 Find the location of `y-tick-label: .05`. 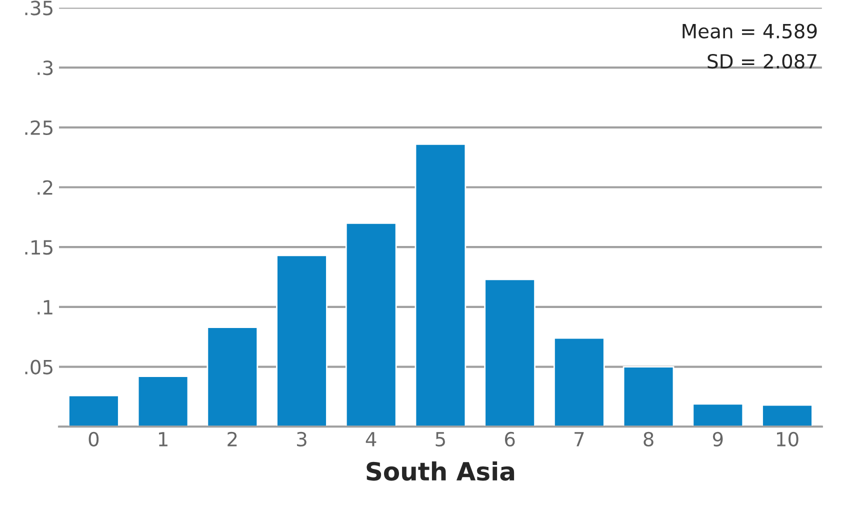

y-tick-label: .05 is located at coordinates (38, 367).